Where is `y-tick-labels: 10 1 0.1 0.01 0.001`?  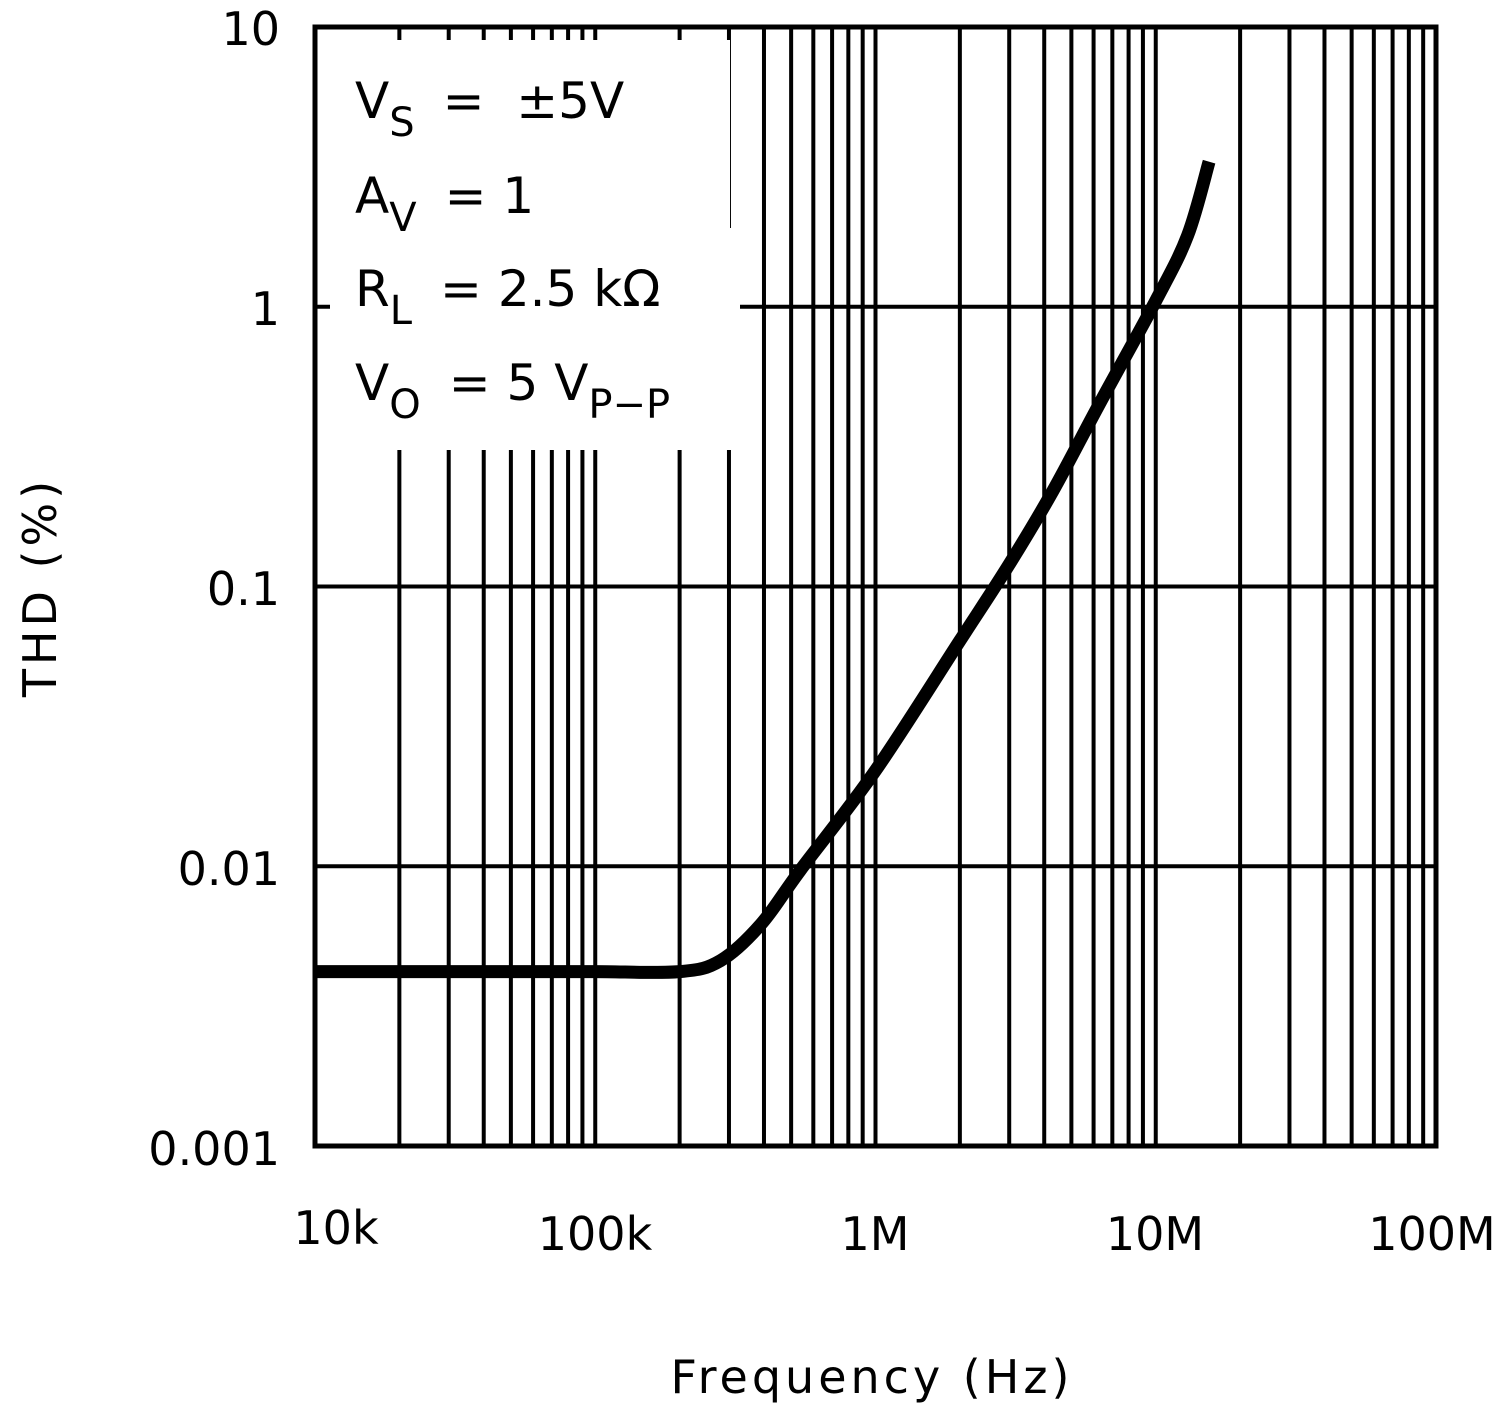 y-tick-labels: 10 1 0.1 0.01 0.001 is located at coordinates (214, 589).